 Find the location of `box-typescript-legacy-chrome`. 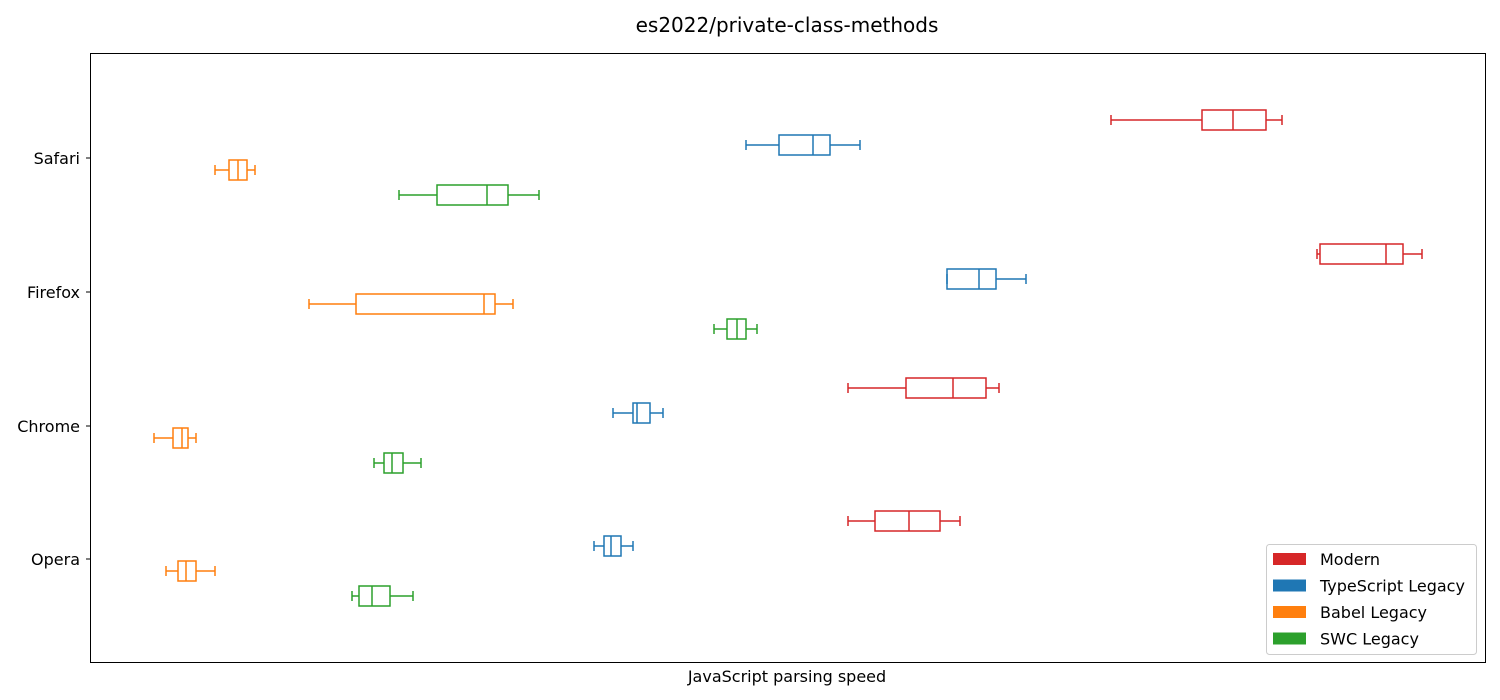

box-typescript-legacy-chrome is located at coordinates (638, 413).